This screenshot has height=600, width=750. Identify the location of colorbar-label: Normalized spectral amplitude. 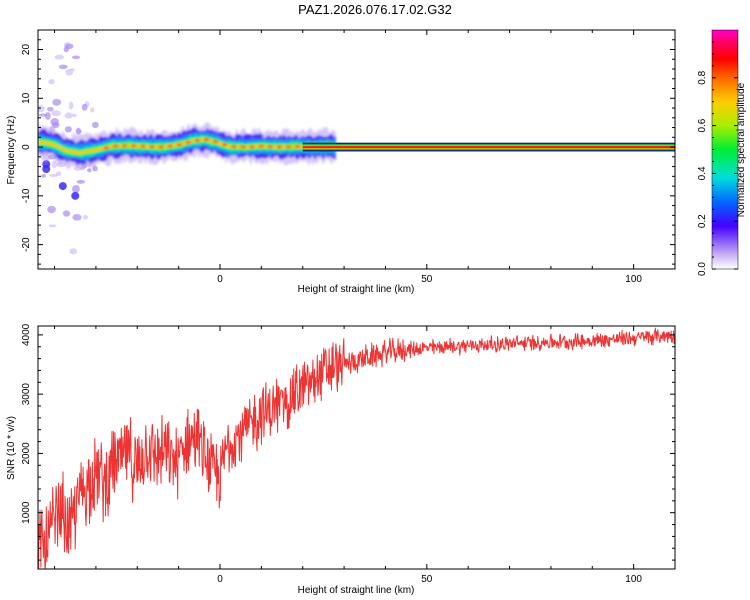
(741, 149).